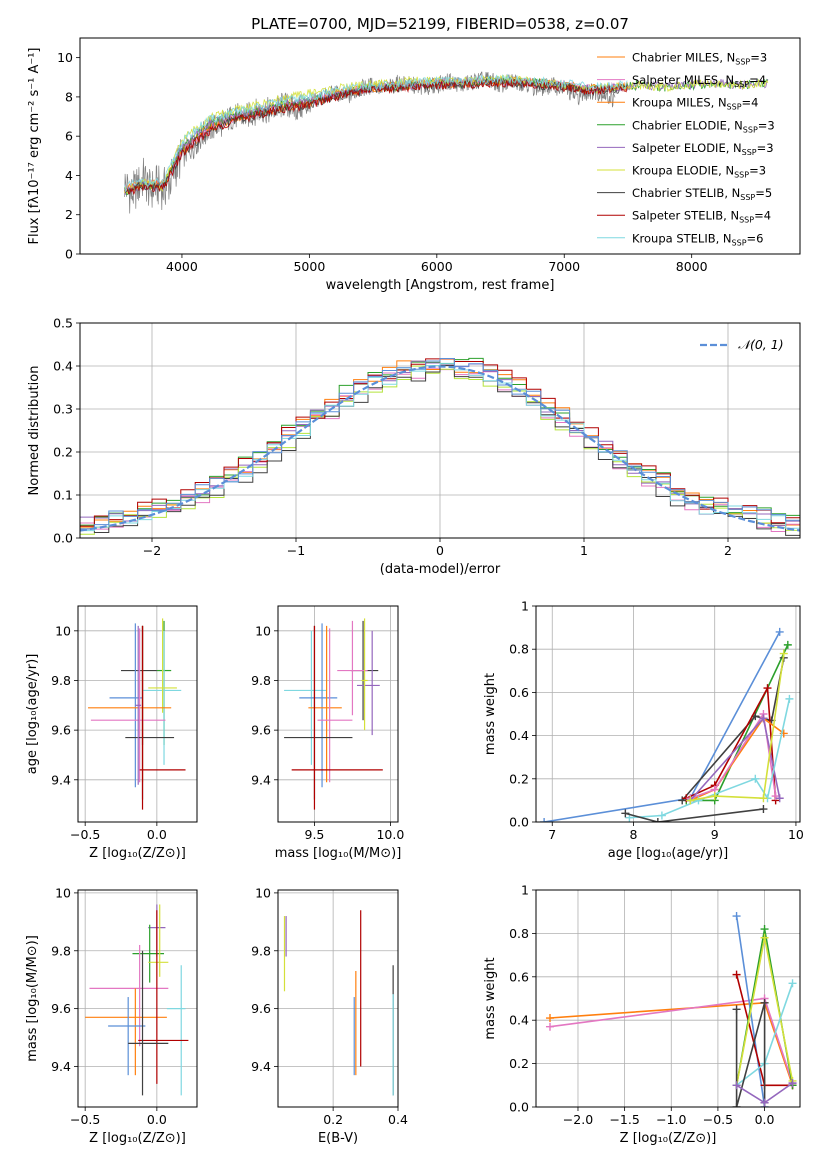 This screenshot has width=819, height=1170. I want to click on x-tick-label: 7, so click(552, 834).